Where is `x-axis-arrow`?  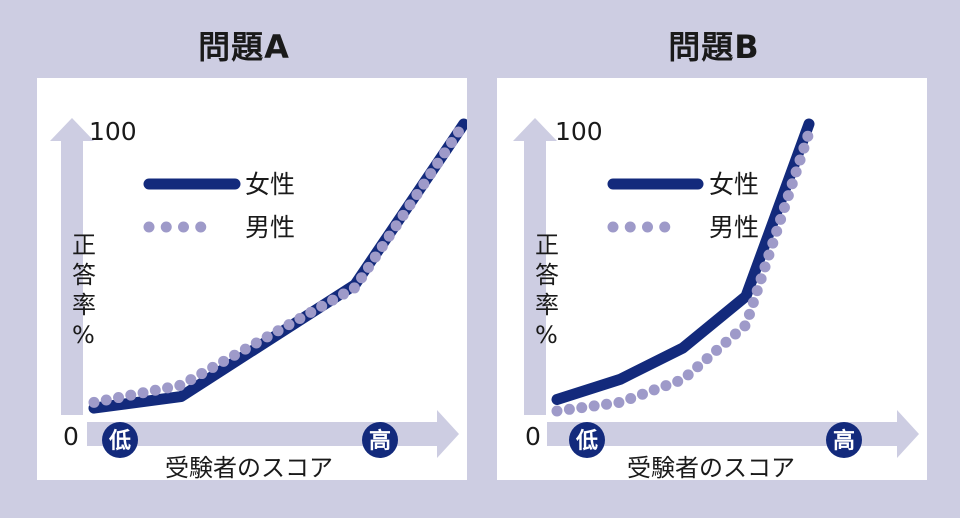 x-axis-arrow is located at coordinates (273, 434).